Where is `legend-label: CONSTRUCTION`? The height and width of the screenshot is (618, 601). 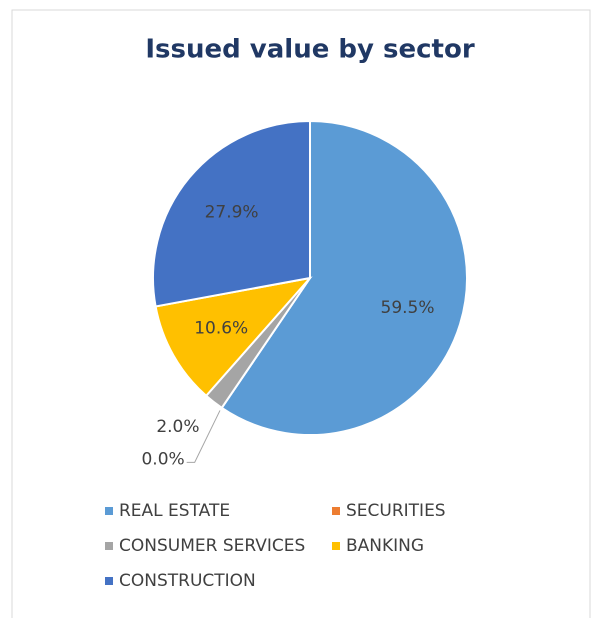 legend-label: CONSTRUCTION is located at coordinates (187, 581).